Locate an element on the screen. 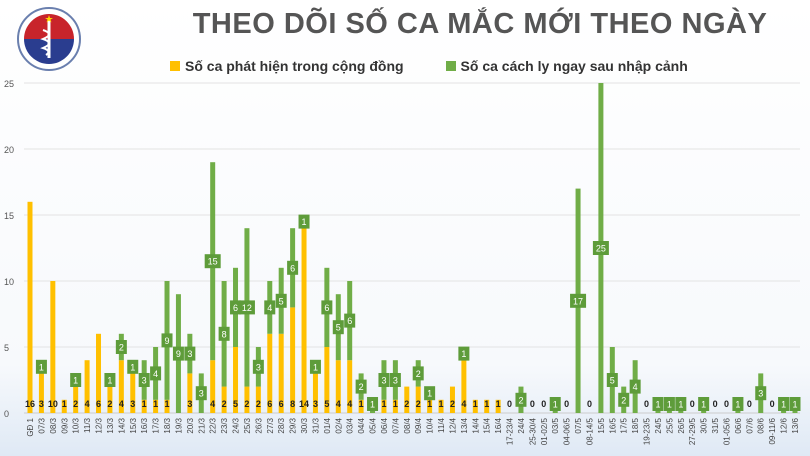 This screenshot has width=810, height=456. x-tick-label: 19/3 is located at coordinates (178, 425).